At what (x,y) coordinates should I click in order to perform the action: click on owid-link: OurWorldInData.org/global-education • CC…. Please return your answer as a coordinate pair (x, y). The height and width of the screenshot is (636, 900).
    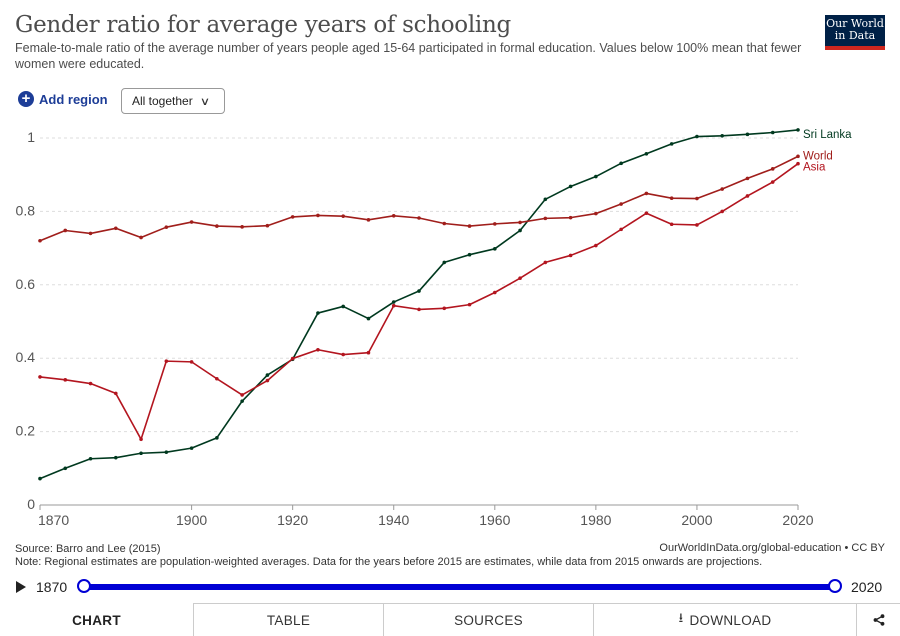
    Looking at the image, I should click on (772, 548).